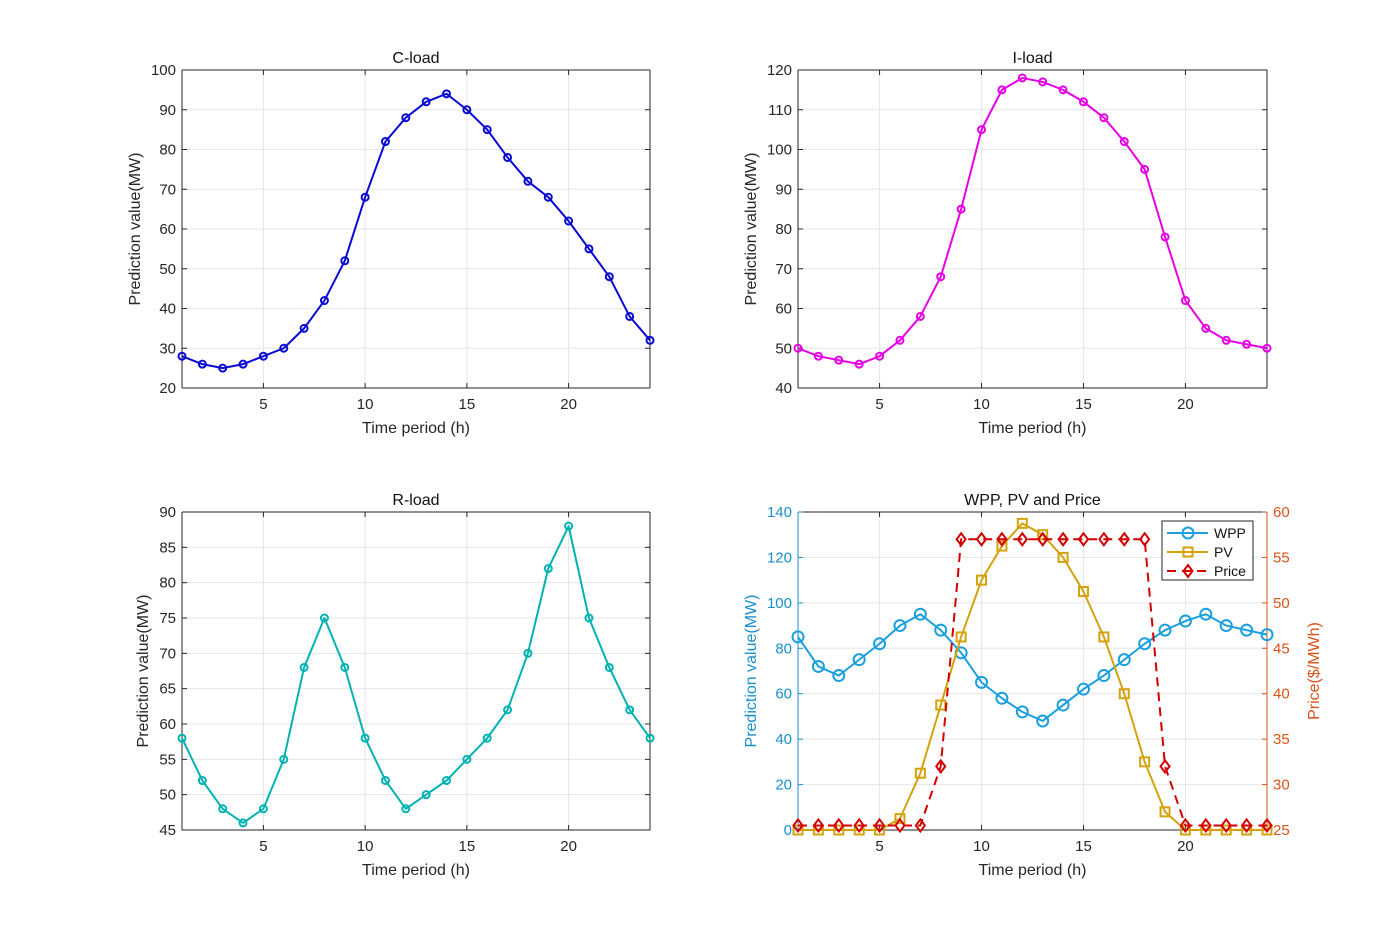 The height and width of the screenshot is (938, 1400). Describe the element at coordinates (415, 58) in the screenshot. I see `chart-title: C-load` at that location.